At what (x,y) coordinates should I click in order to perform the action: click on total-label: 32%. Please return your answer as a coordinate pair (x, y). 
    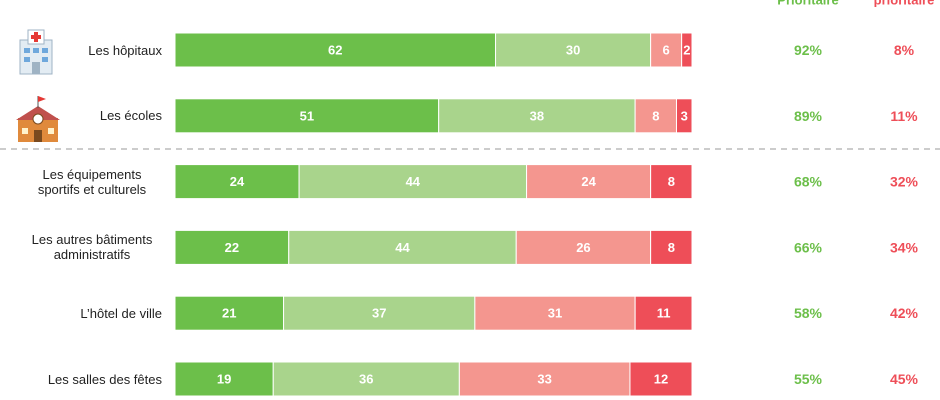
    Looking at the image, I should click on (904, 182).